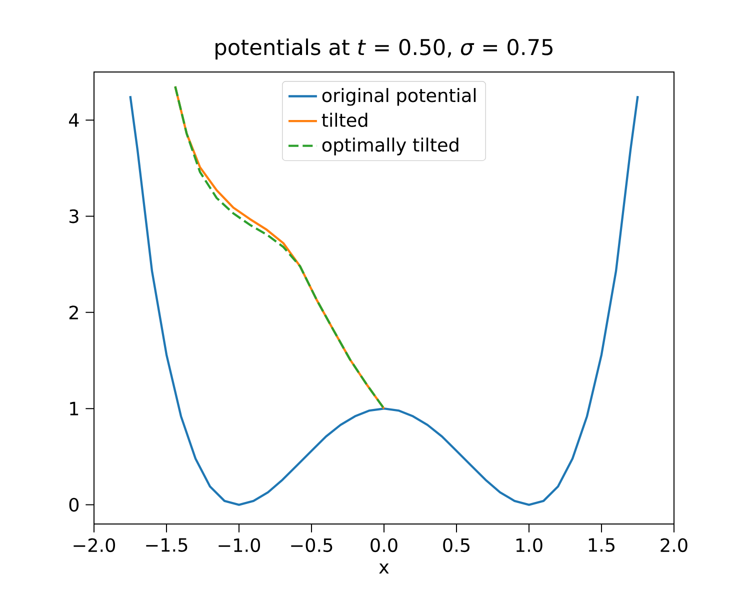 Image resolution: width=750 pixels, height=600 pixels. Describe the element at coordinates (345, 120) in the screenshot. I see `legend-label: tilted` at that location.